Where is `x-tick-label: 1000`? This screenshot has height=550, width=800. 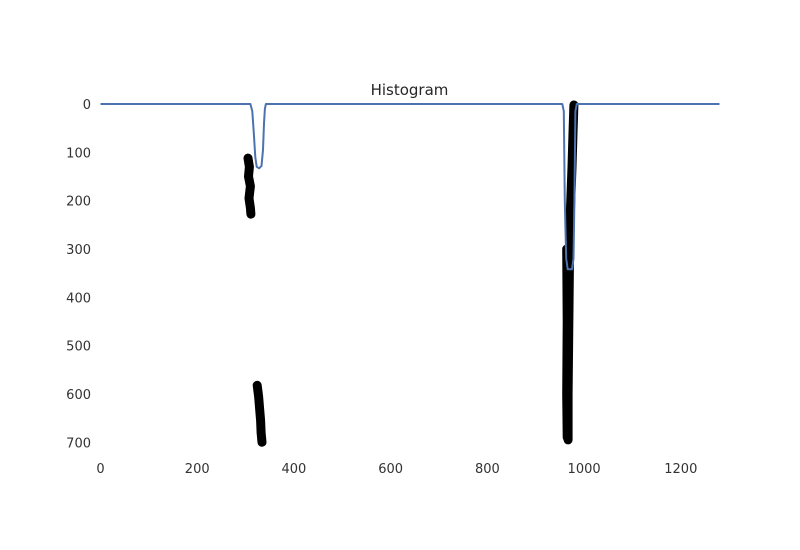
x-tick-label: 1000 is located at coordinates (584, 469).